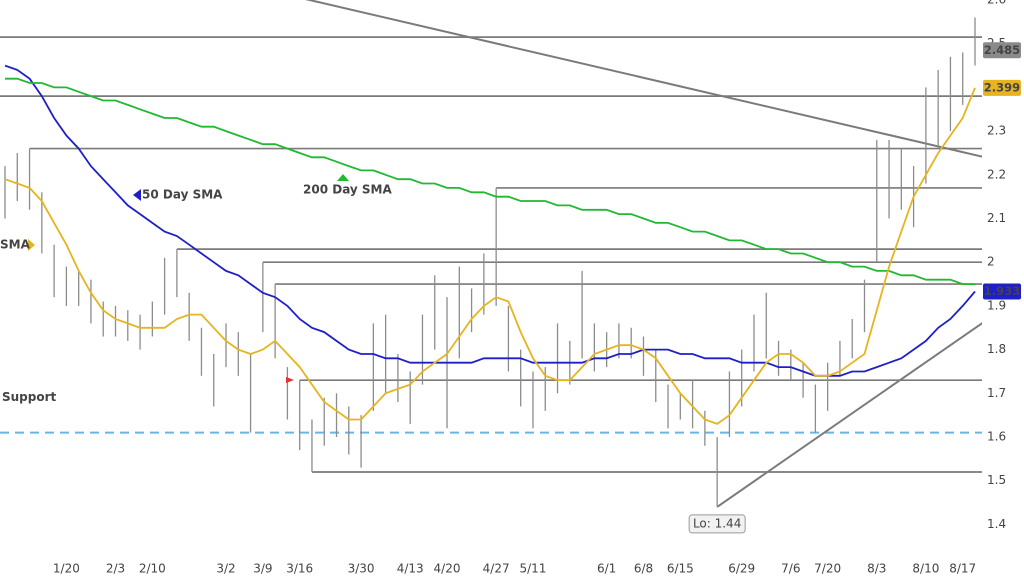  What do you see at coordinates (876, 569) in the screenshot?
I see `x-tick-label: 8/3` at bounding box center [876, 569].